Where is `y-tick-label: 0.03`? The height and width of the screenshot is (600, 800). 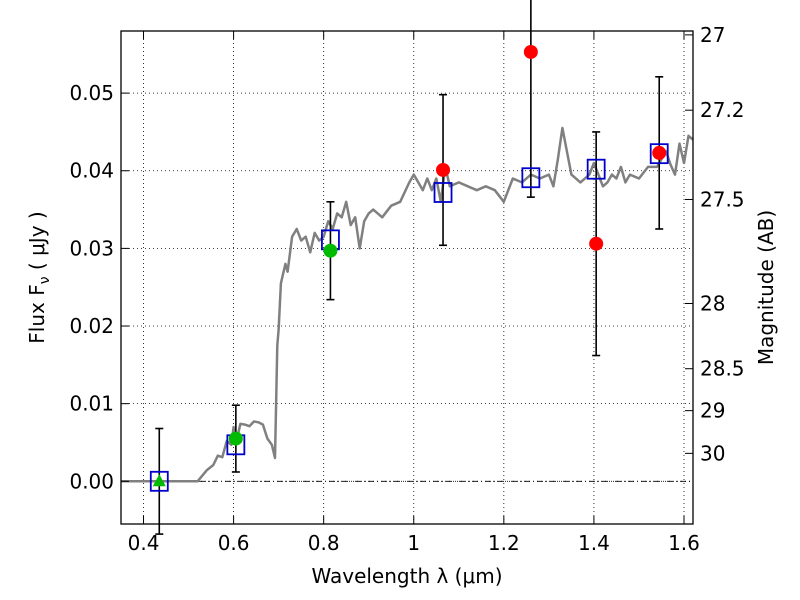 y-tick-label: 0.03 is located at coordinates (91, 248).